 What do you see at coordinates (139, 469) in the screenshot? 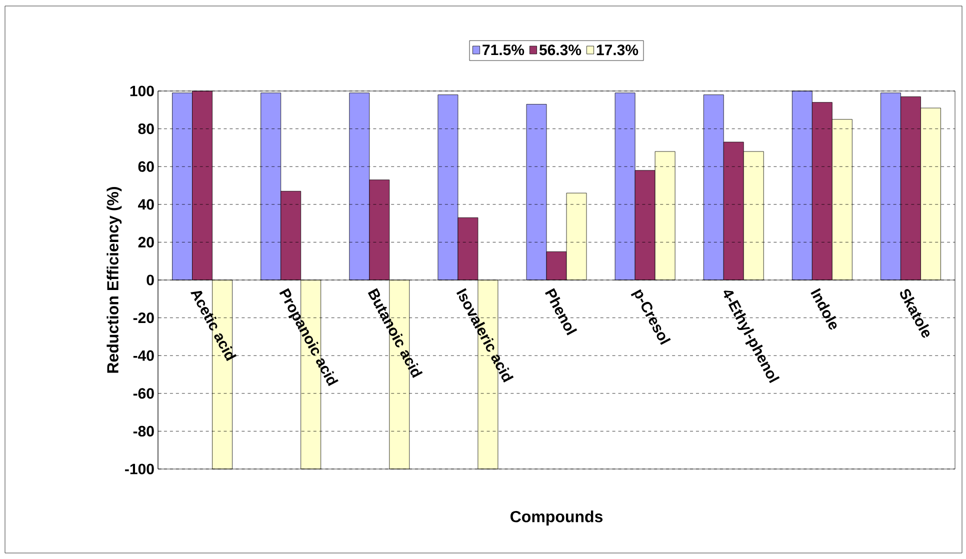
I see `y-tick-label: -100` at bounding box center [139, 469].